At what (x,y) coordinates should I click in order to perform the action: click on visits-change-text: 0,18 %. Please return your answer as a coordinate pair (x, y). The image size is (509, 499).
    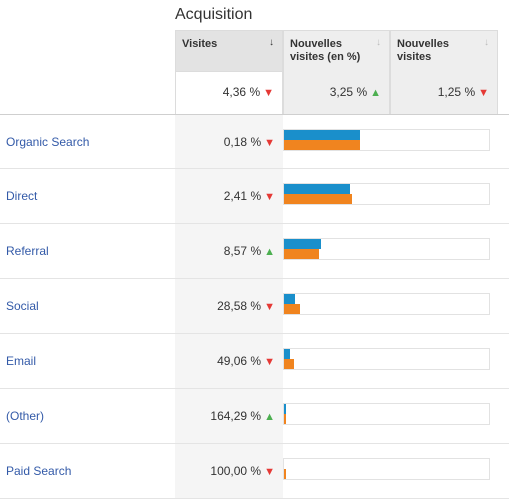
    Looking at the image, I should click on (242, 142).